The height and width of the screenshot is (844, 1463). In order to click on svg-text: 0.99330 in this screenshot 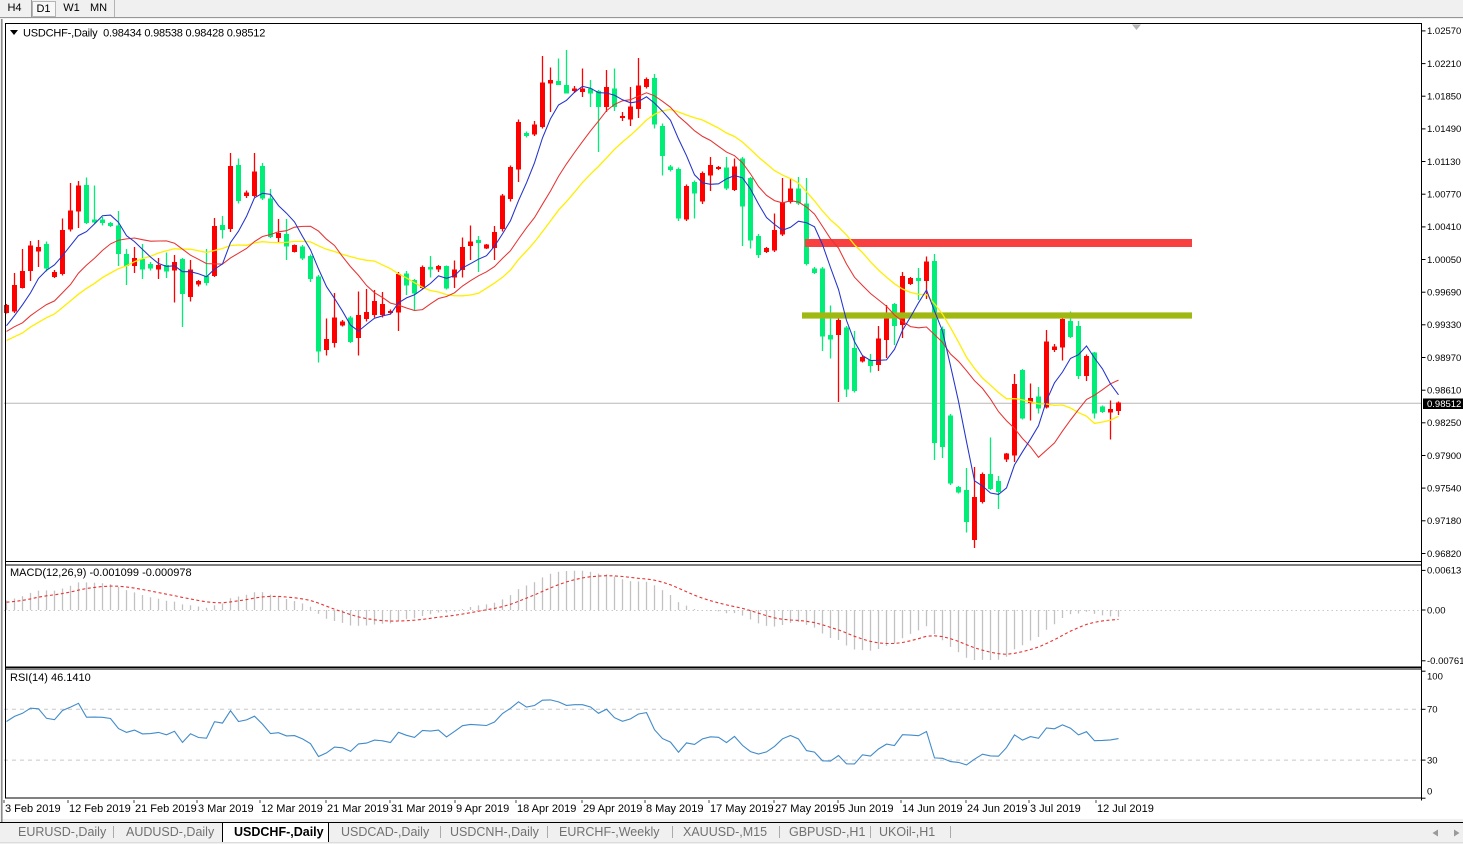, I will do `click(1444, 325)`.